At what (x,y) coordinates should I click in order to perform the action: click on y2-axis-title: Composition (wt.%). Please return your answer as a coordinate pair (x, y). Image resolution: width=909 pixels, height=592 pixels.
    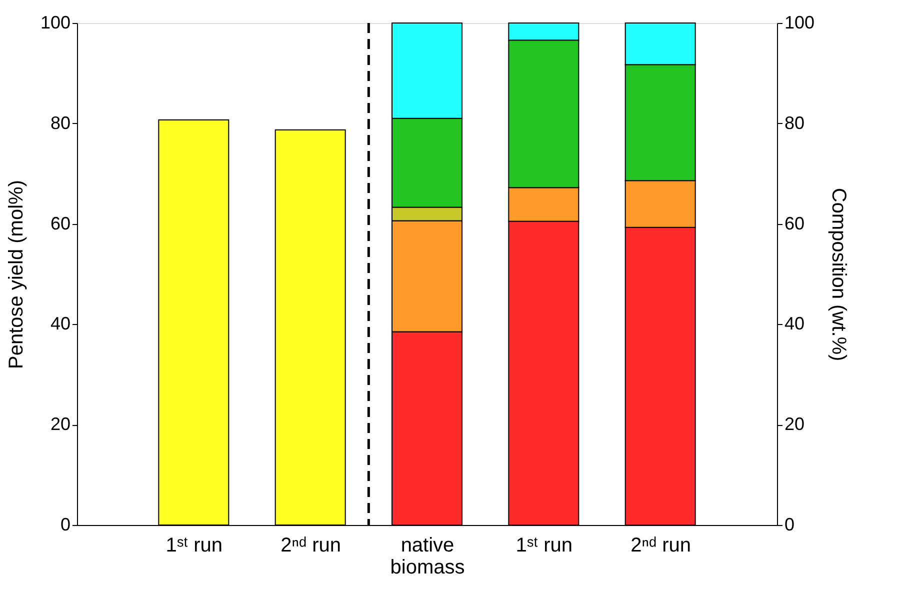
    Looking at the image, I should click on (839, 275).